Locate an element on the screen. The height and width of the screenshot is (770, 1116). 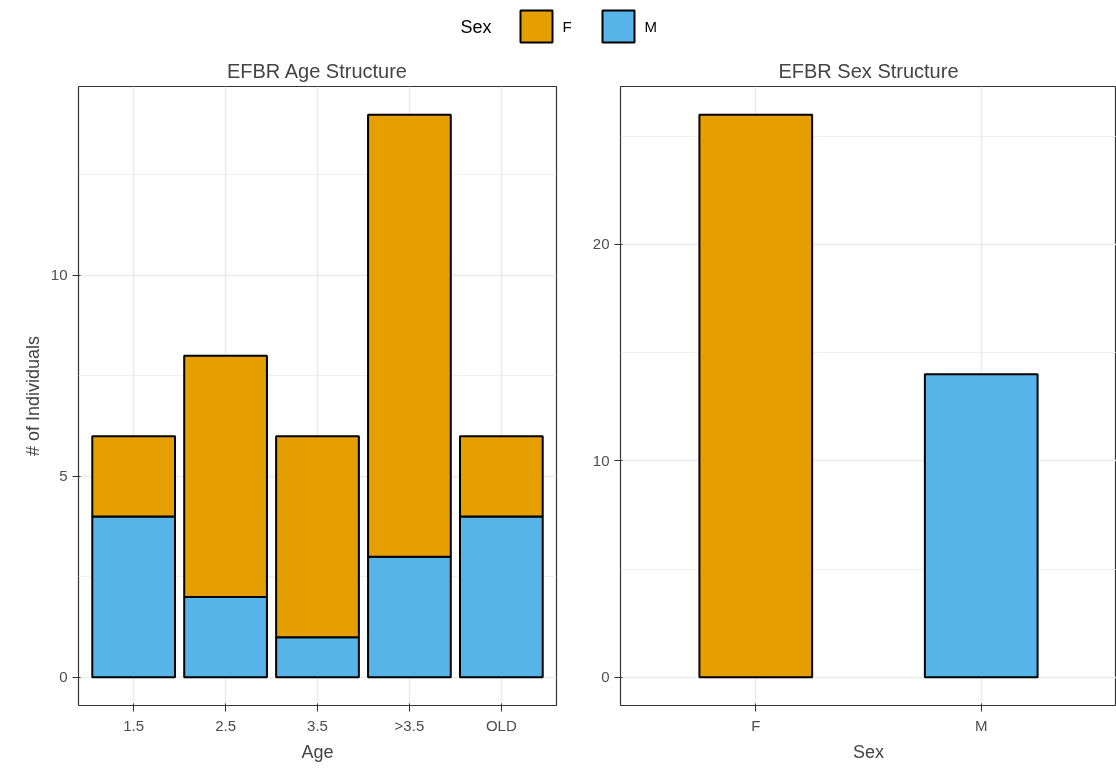
x-tick-label: 3.5 is located at coordinates (317, 725).